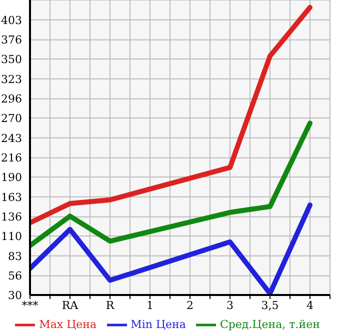 Image resolution: width=345 pixels, height=335 pixels. Describe the element at coordinates (11, 40) in the screenshot. I see `y-tick-label: 376` at that location.